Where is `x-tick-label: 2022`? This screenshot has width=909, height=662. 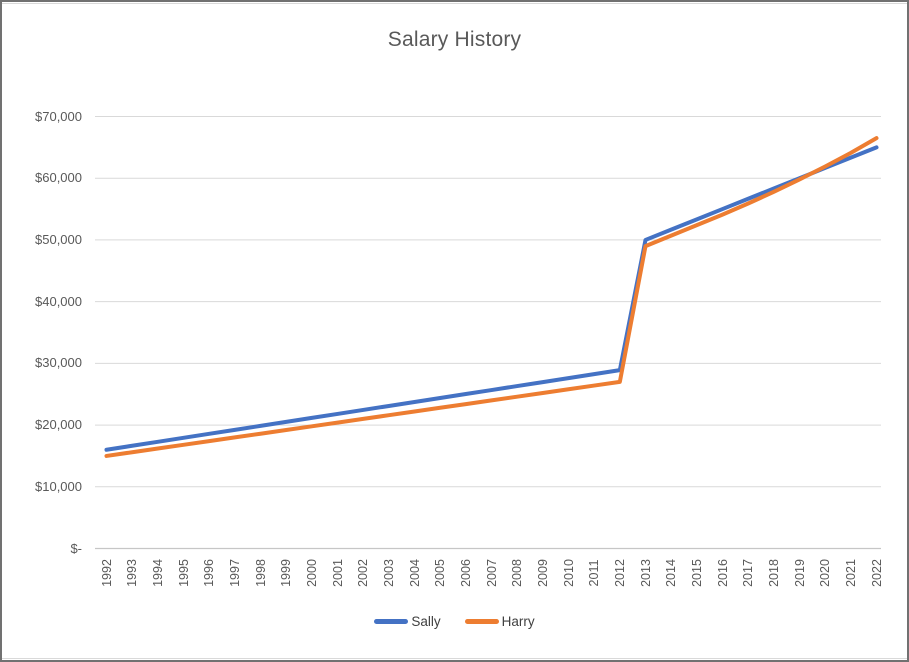 x-tick-label: 2022 is located at coordinates (876, 573).